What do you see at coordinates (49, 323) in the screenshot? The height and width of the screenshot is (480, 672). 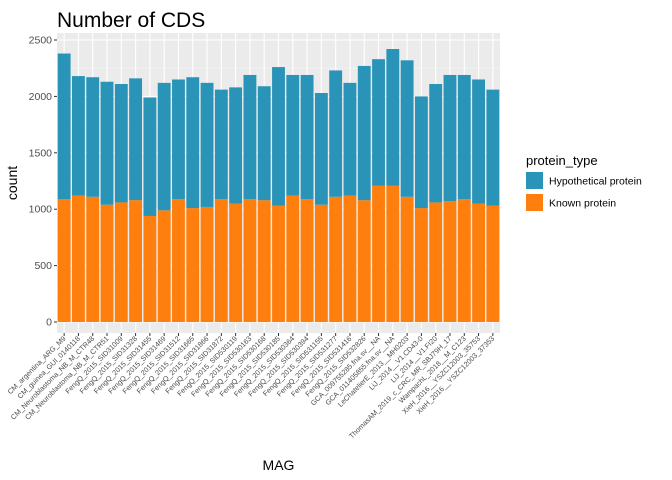 I see `y-tick-label: 0` at bounding box center [49, 323].